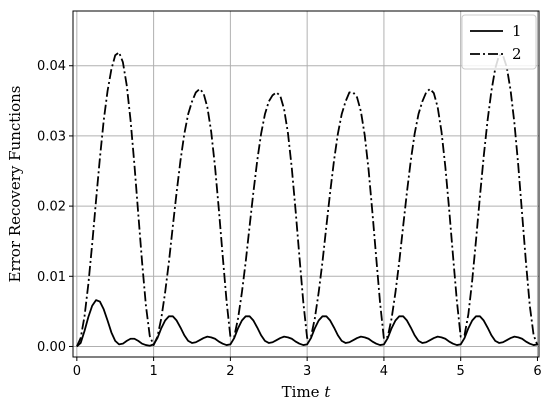 Image resolution: width=550 pixels, height=405 pixels. I want to click on x-tick-label: 2, so click(230, 371).